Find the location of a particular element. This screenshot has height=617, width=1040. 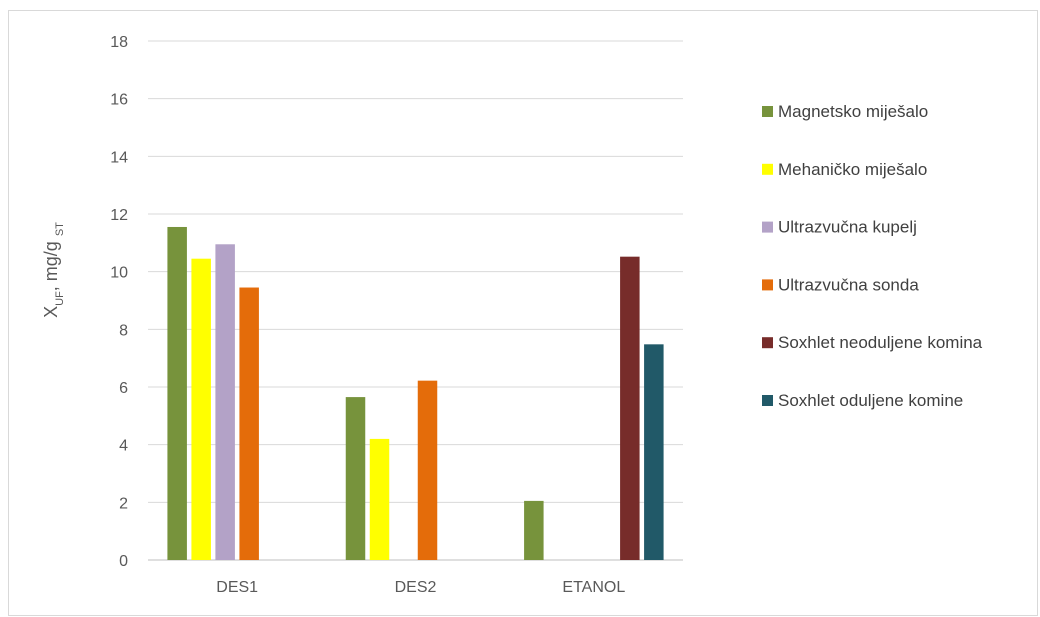

x-tick-label: ETANOL is located at coordinates (593, 587).